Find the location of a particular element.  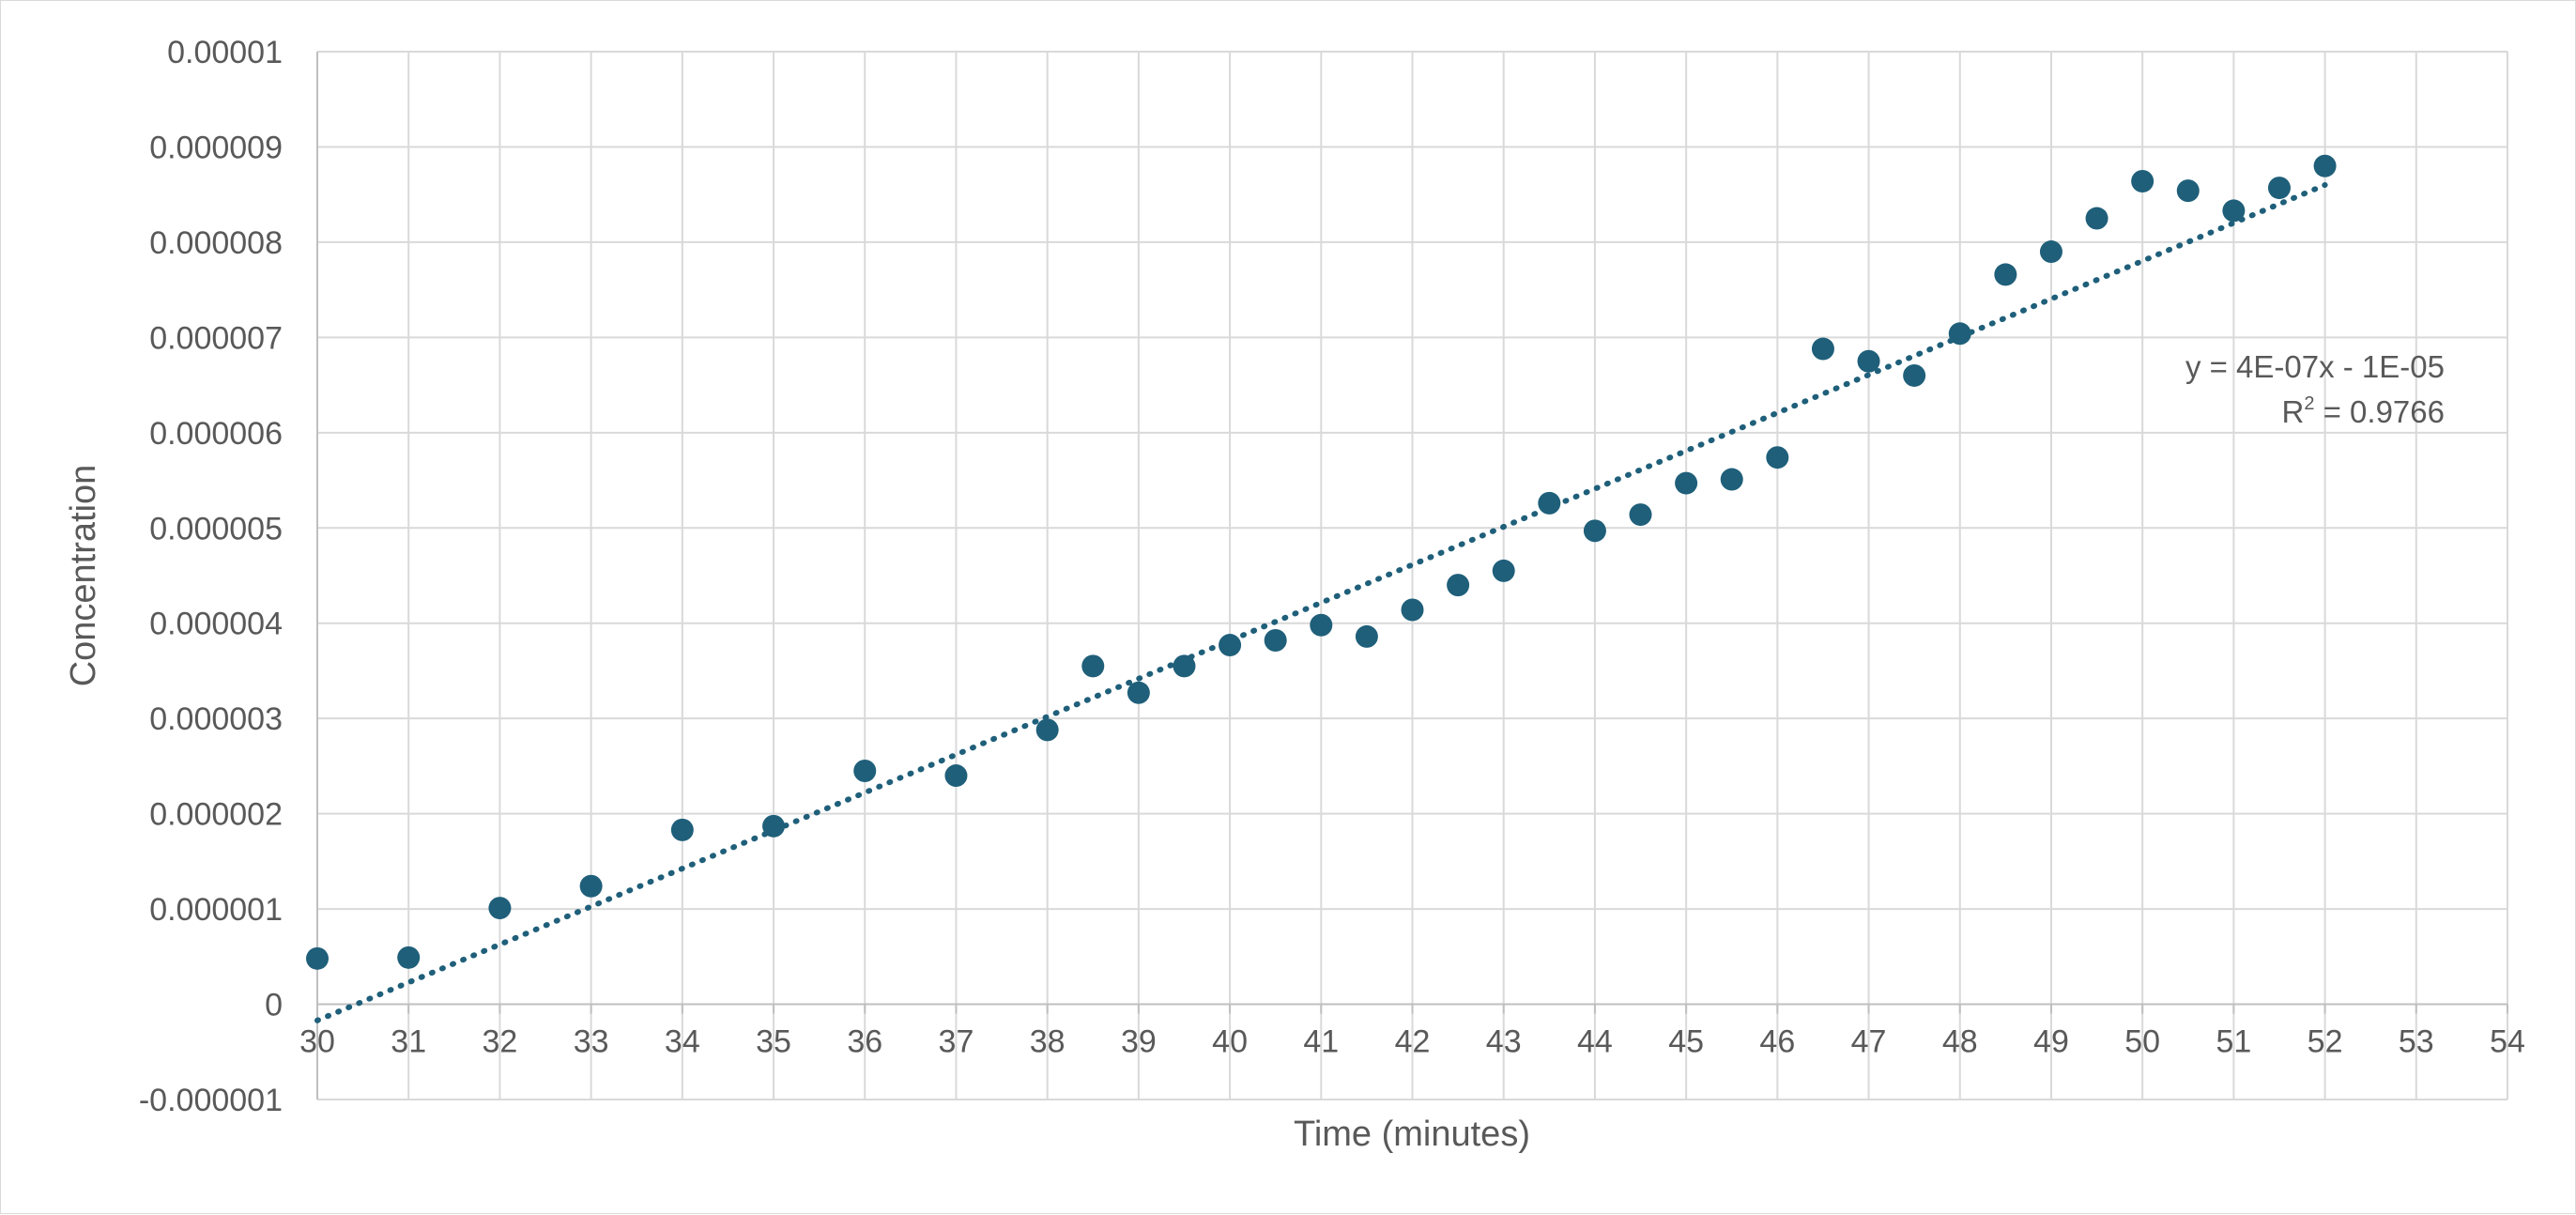

y-tick-label: 0.000003 is located at coordinates (216, 719).